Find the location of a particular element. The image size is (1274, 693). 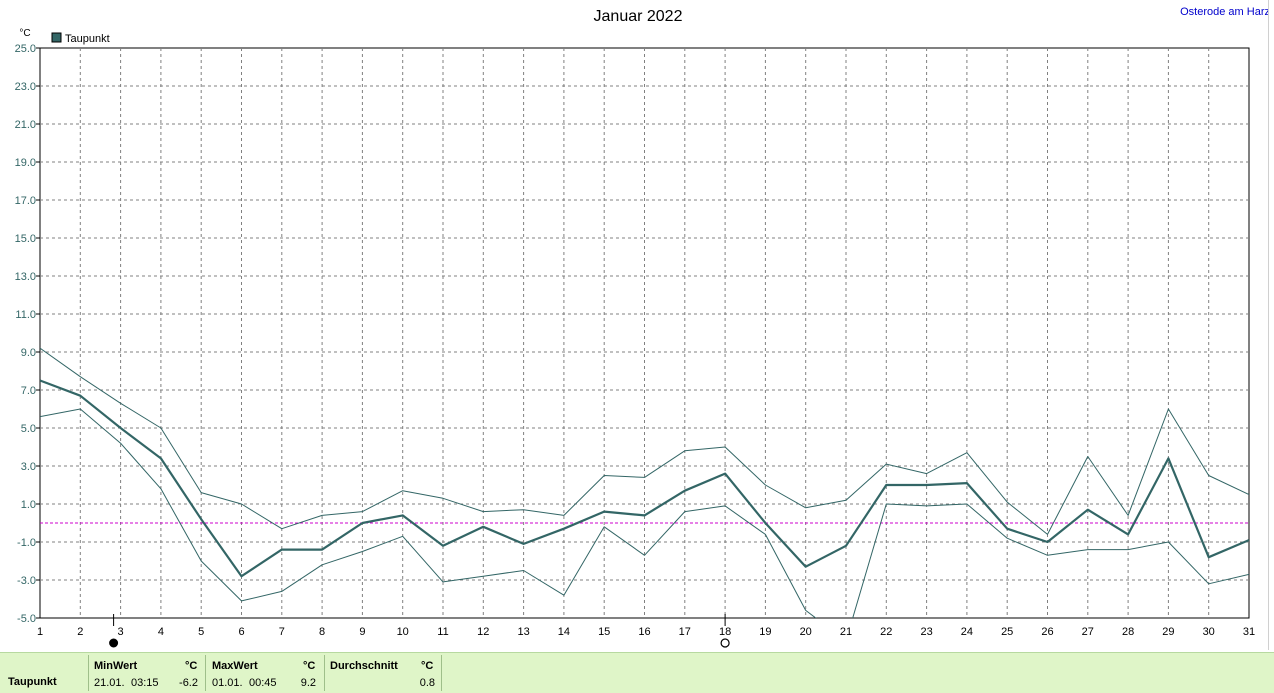

x-tick-label: 24 is located at coordinates (967, 632).